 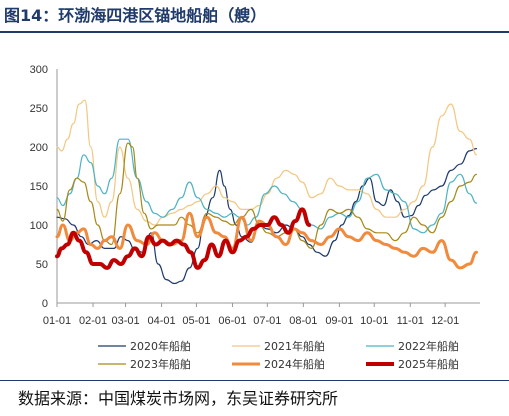 I want to click on y-tick-label: 250, so click(x=39, y=109).